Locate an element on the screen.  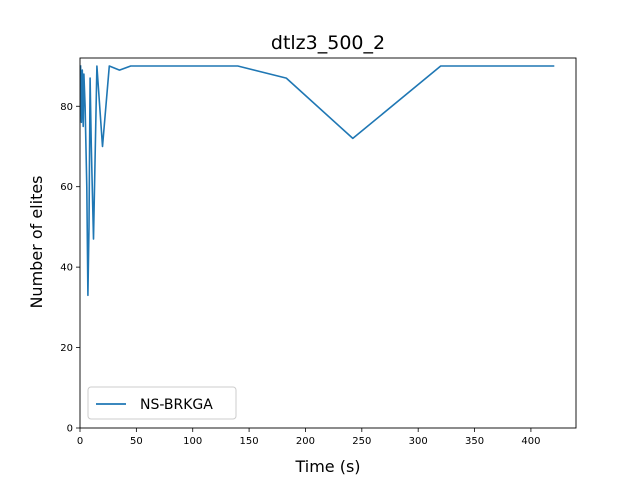
x-tick-label-8: 400 is located at coordinates (530, 441).